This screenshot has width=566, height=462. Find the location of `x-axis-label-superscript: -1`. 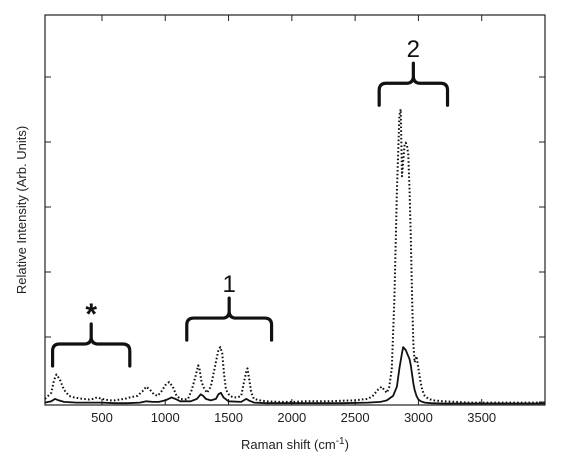

x-axis-label-superscript: -1 is located at coordinates (340, 441).